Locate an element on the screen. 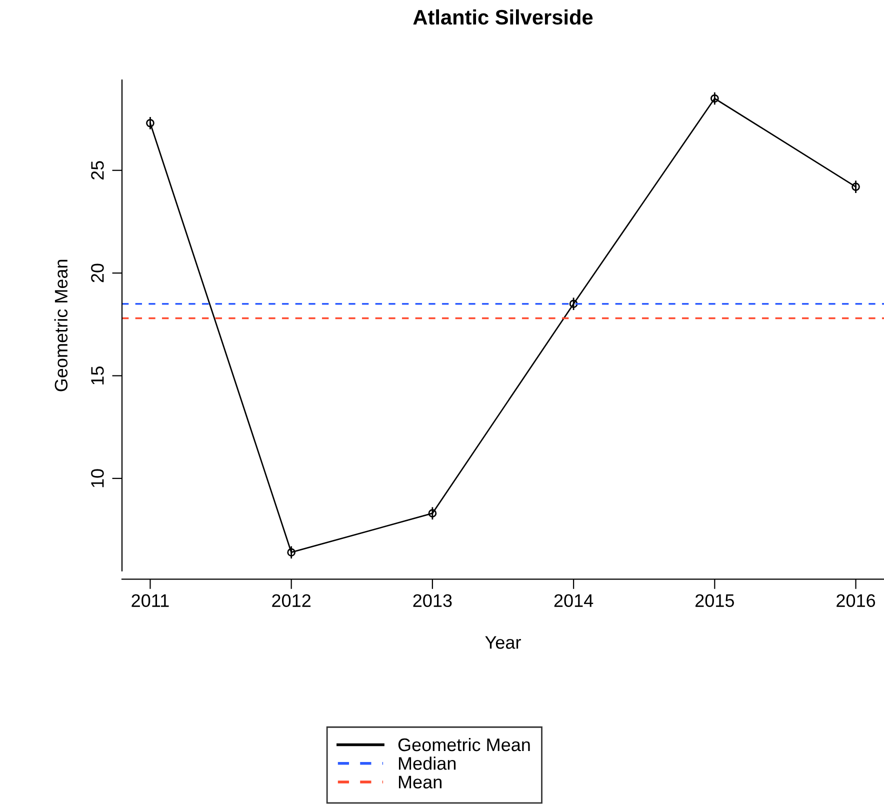  chart-title: Atlantic Silverside is located at coordinates (503, 17).